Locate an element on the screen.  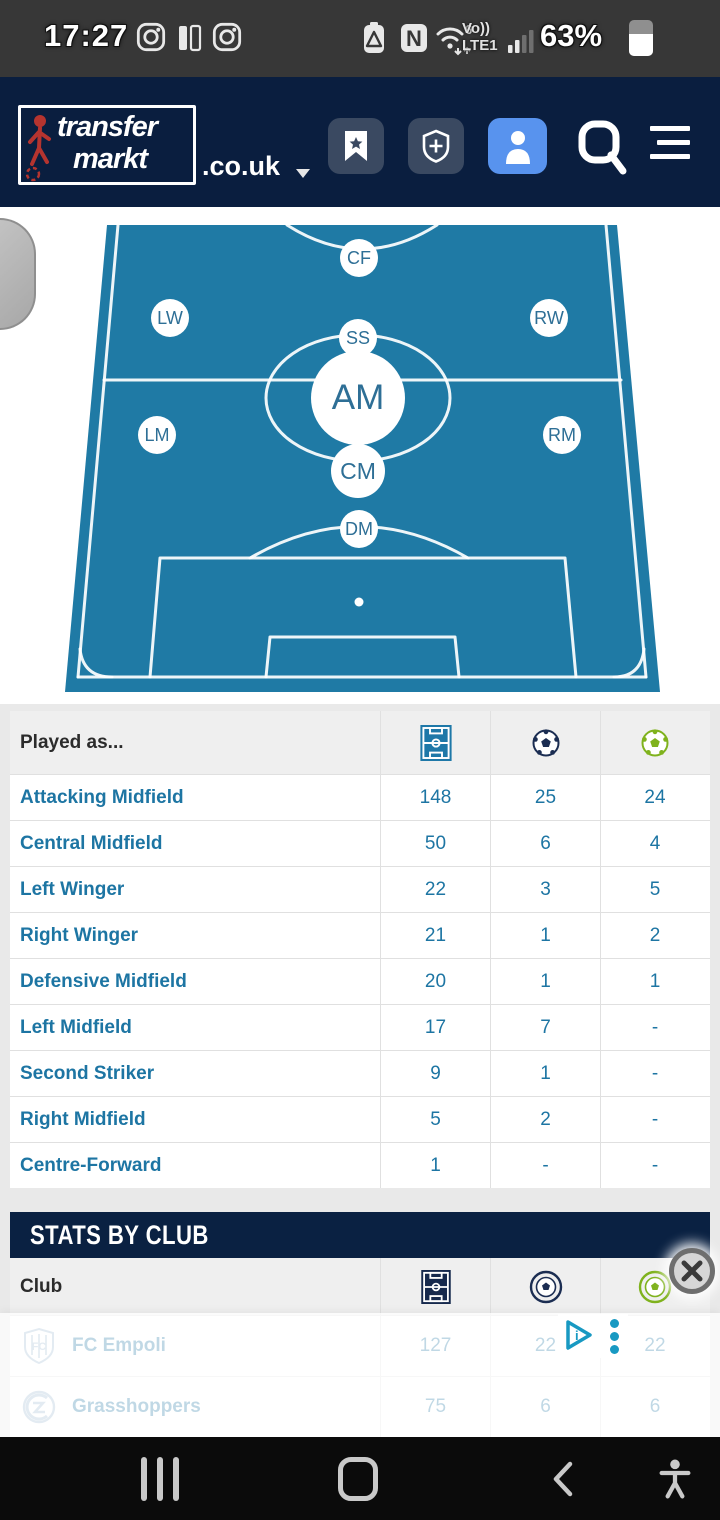
matches-column-header is located at coordinates (435, 742).